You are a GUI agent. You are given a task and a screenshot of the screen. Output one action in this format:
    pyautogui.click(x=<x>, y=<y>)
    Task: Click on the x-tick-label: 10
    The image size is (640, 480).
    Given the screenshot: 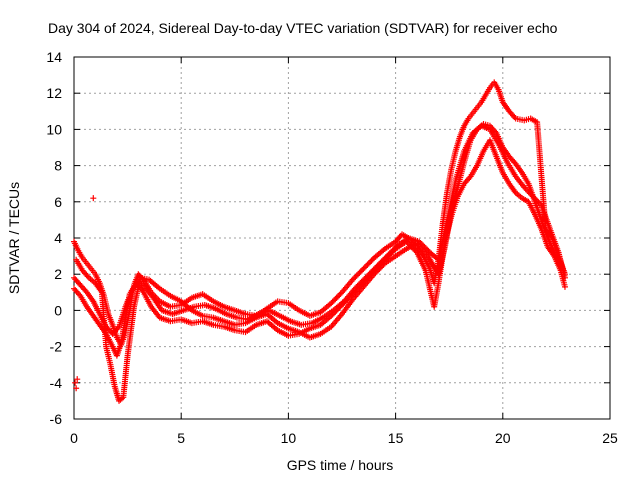 What is the action you would take?
    pyautogui.click(x=289, y=438)
    